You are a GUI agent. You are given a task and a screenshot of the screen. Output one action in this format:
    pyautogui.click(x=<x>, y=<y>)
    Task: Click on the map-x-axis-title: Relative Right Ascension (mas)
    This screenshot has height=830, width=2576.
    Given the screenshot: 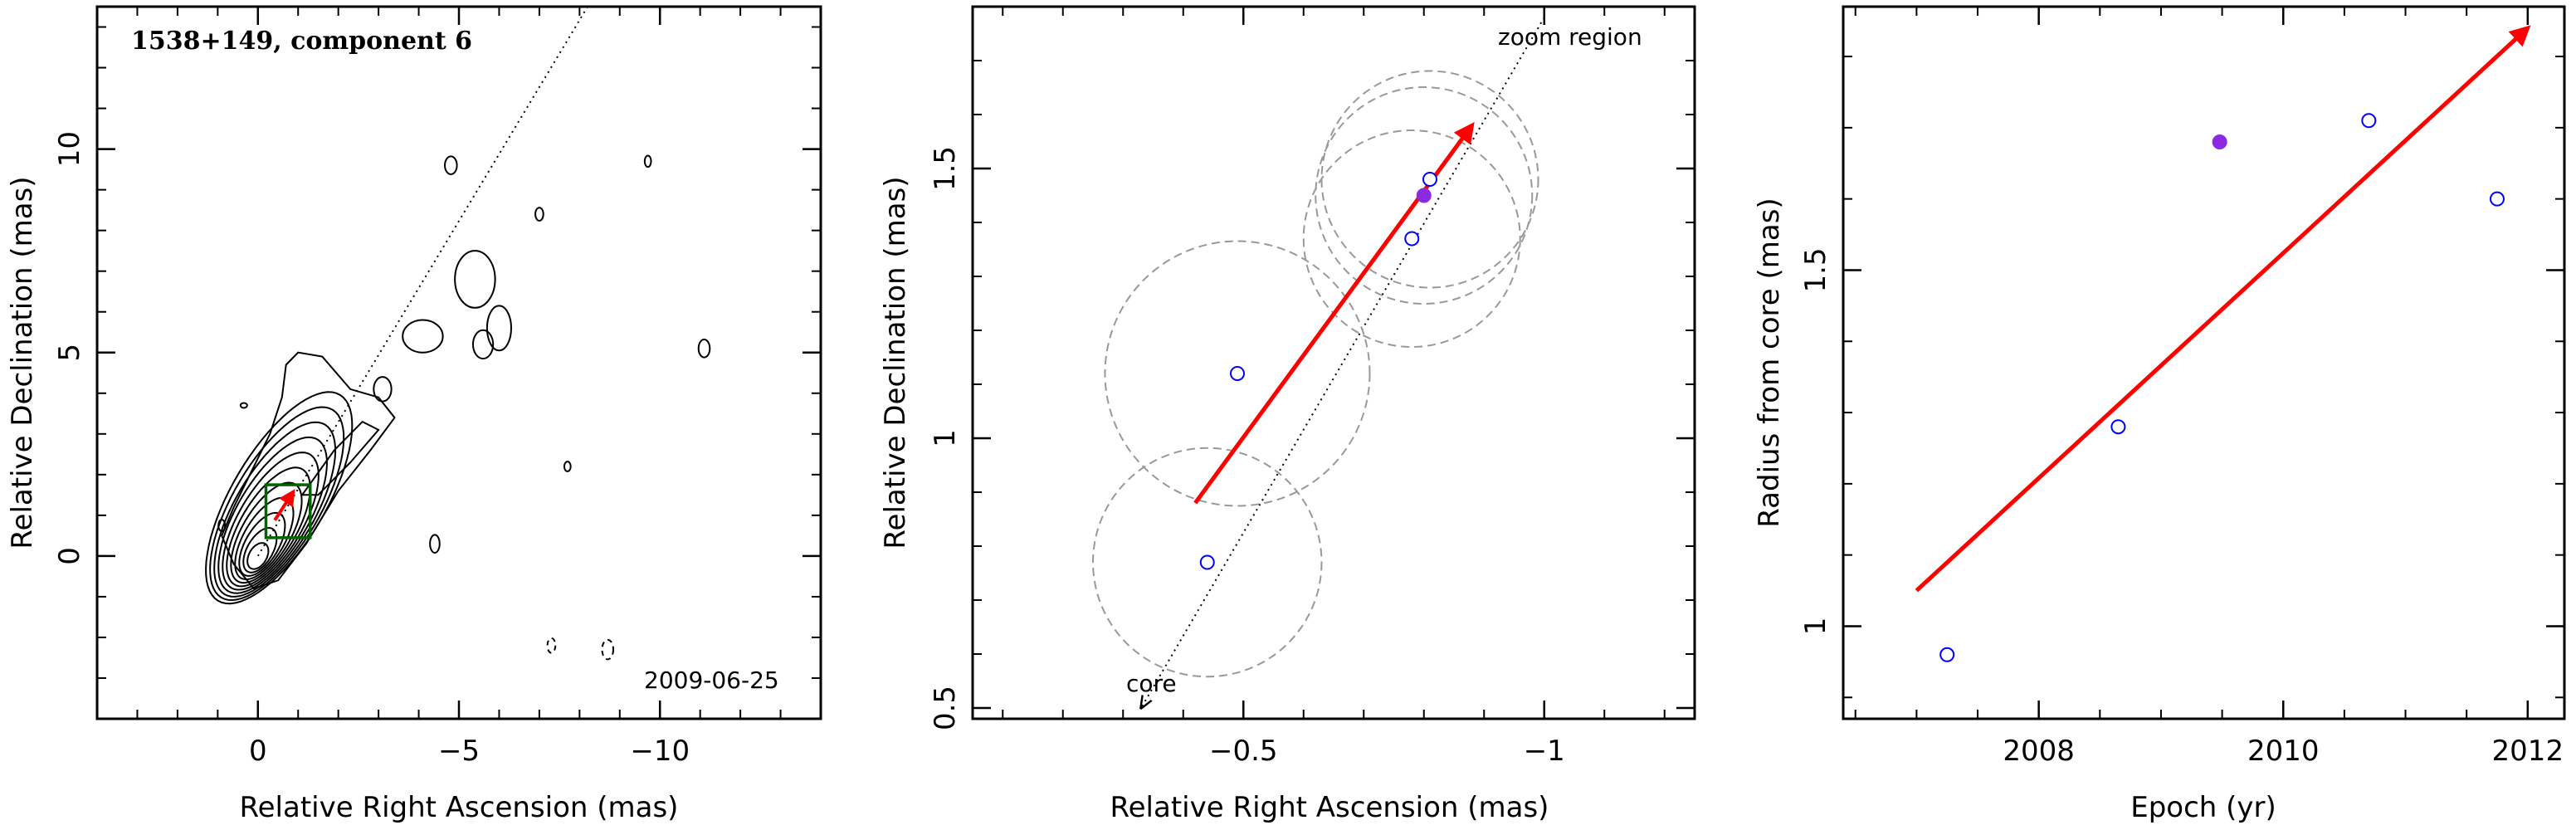 What is the action you would take?
    pyautogui.click(x=460, y=807)
    